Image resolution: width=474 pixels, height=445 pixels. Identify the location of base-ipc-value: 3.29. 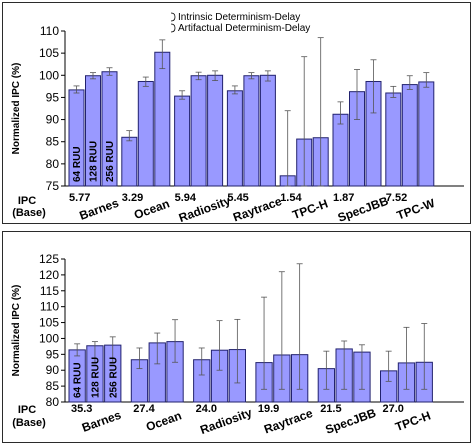
(132, 198).